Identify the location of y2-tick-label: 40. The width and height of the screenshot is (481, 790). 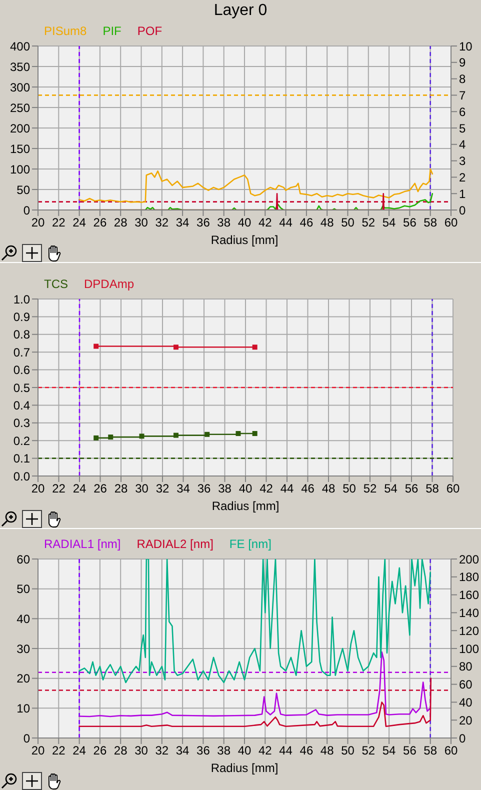
(466, 702).